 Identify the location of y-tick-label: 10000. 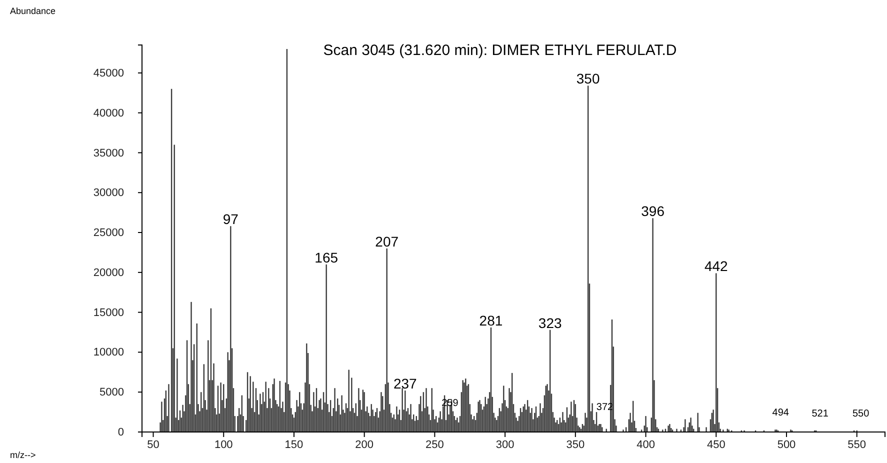
(108, 352).